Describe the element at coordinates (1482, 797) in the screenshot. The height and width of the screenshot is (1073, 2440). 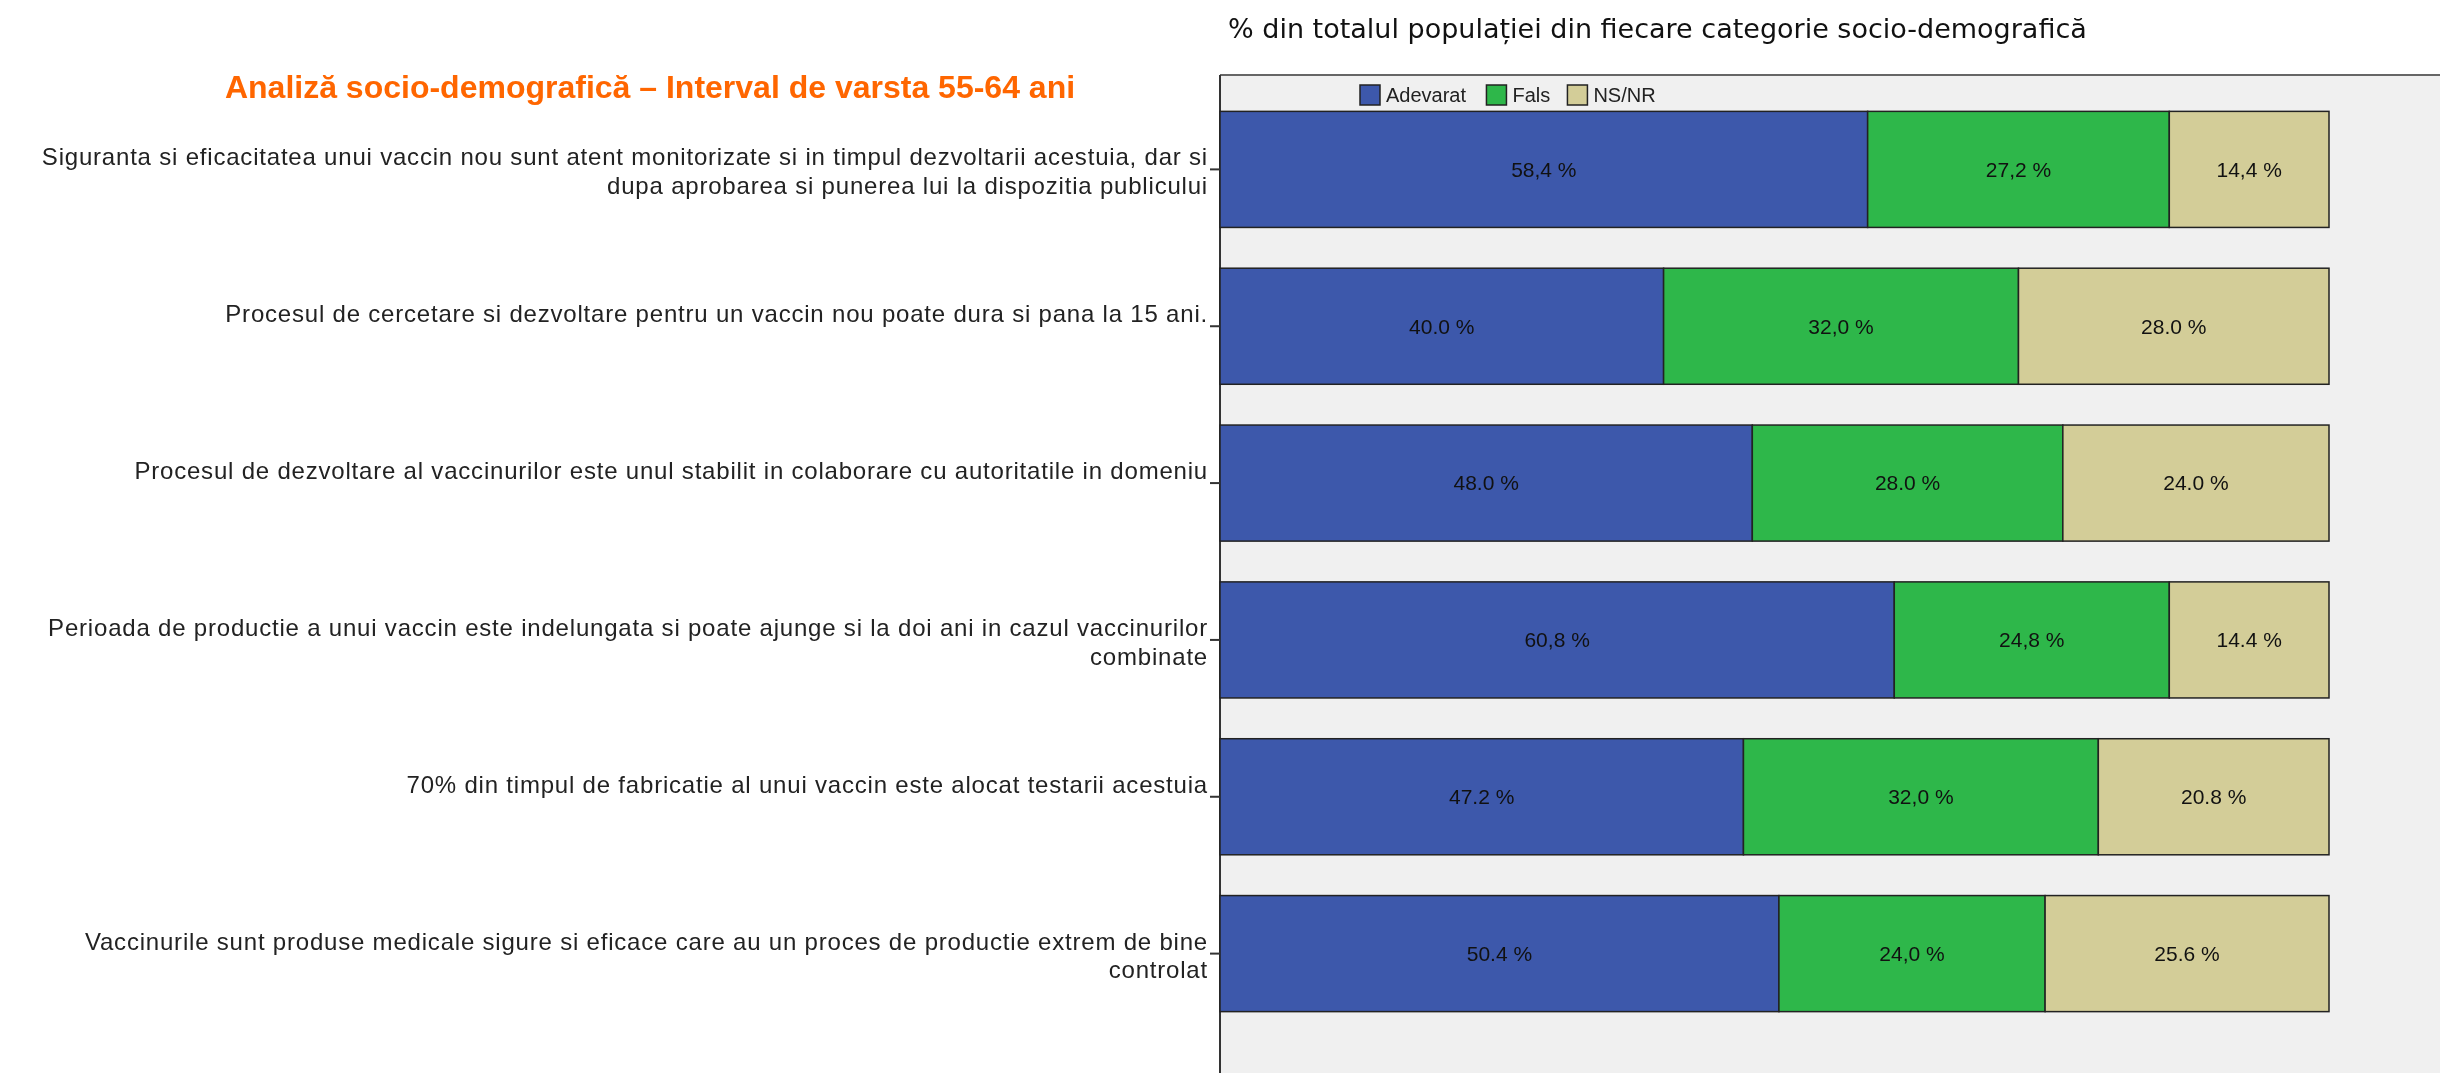
I see `data-label: 47.2 %` at that location.